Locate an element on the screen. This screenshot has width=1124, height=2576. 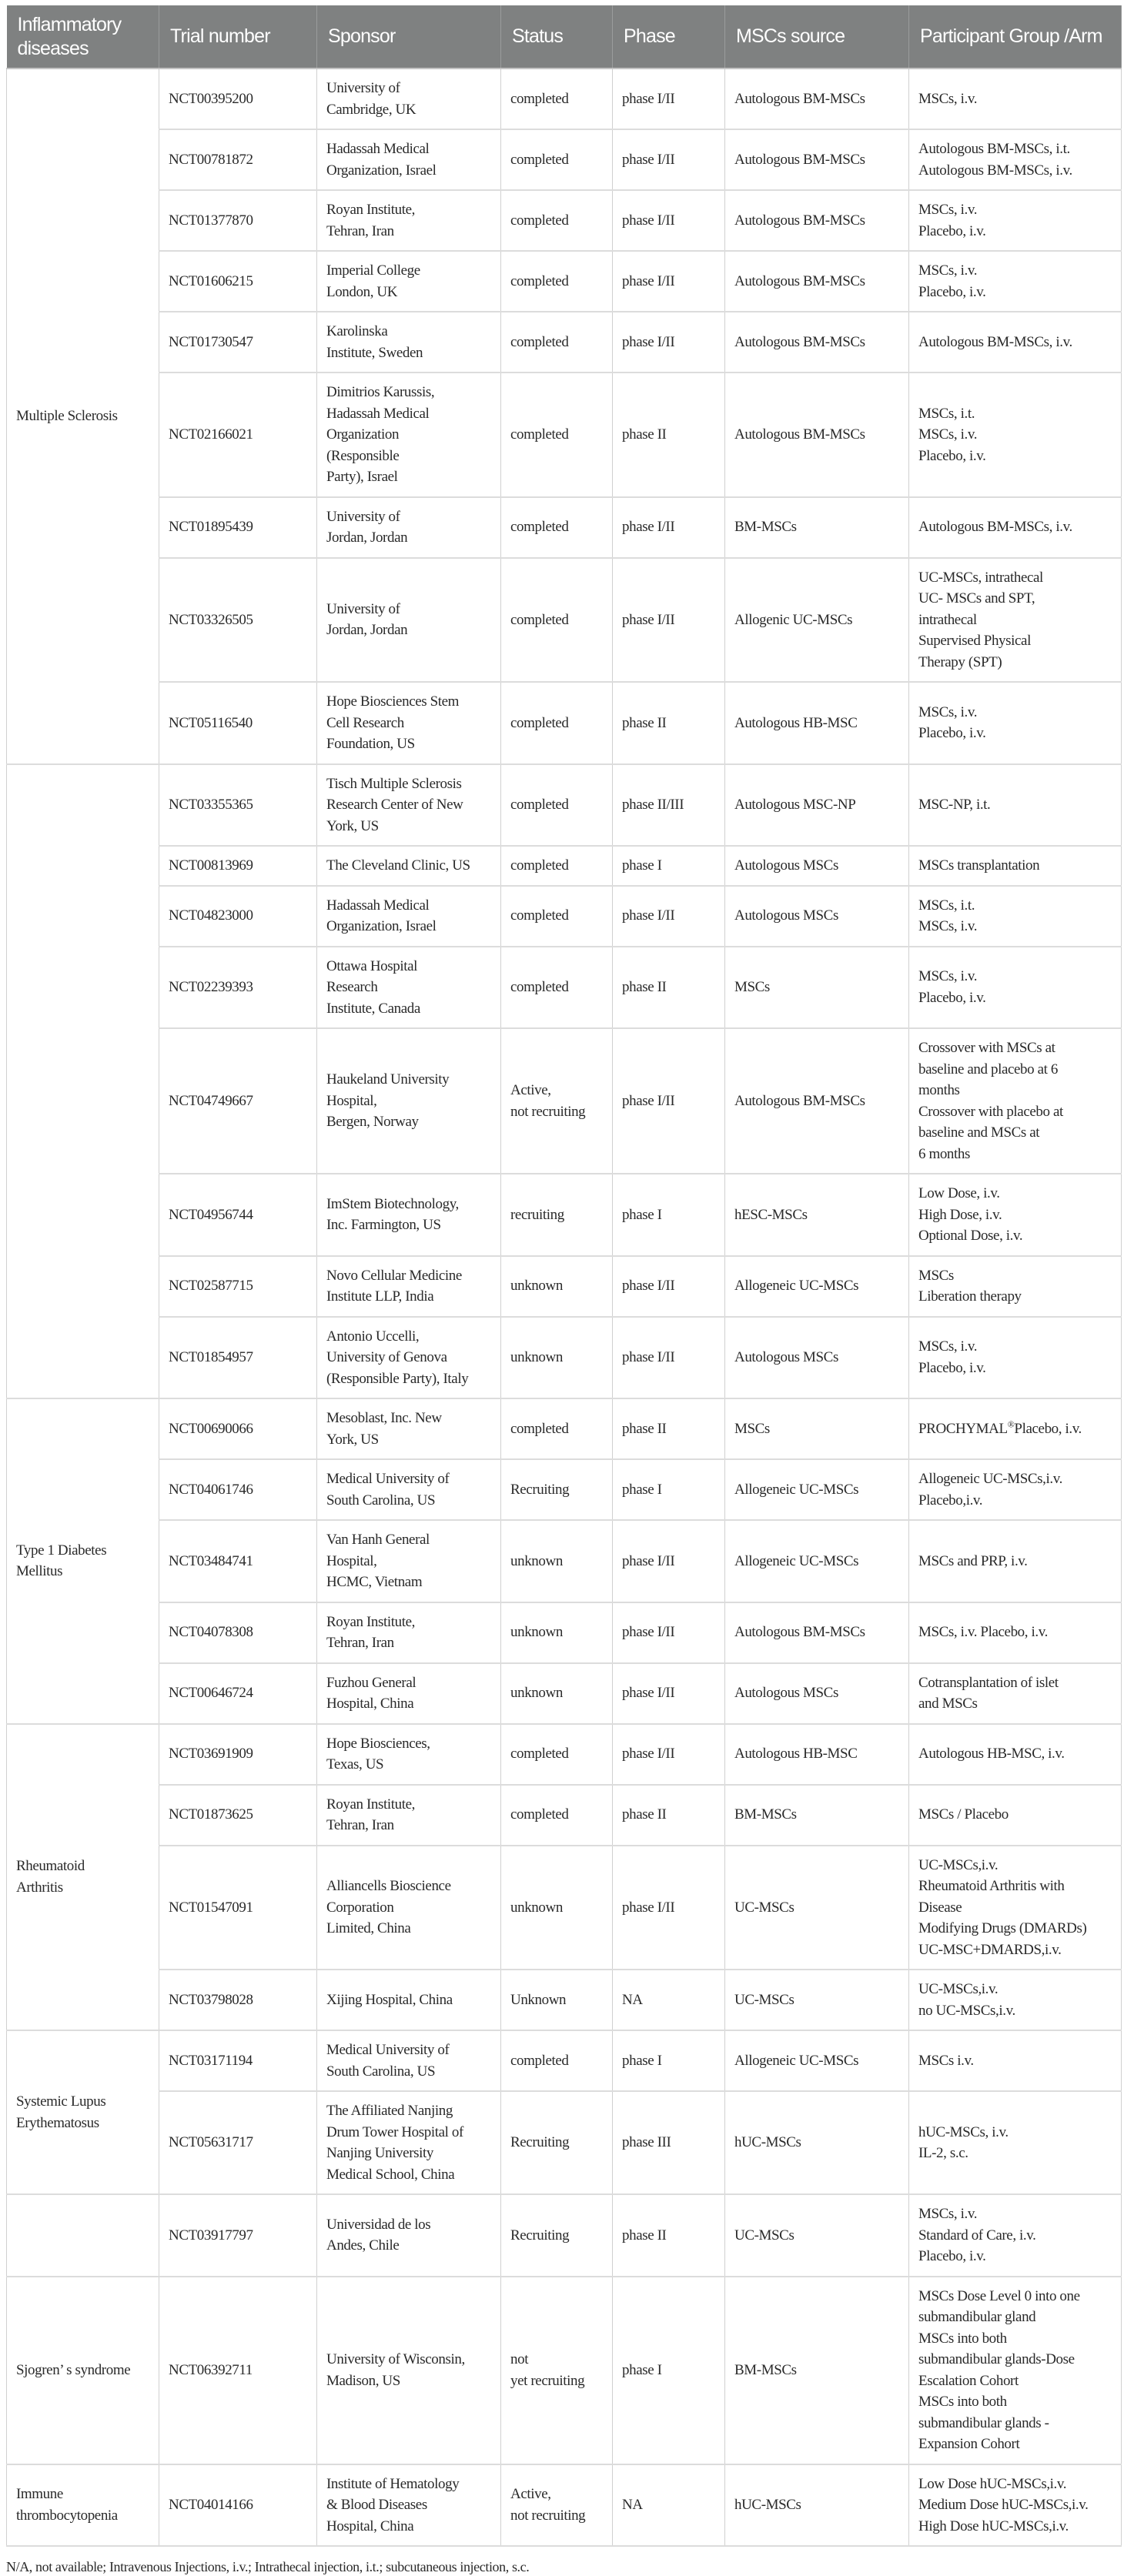
participant-arm-cell: MSCs transplantation is located at coordinates (1015, 866).